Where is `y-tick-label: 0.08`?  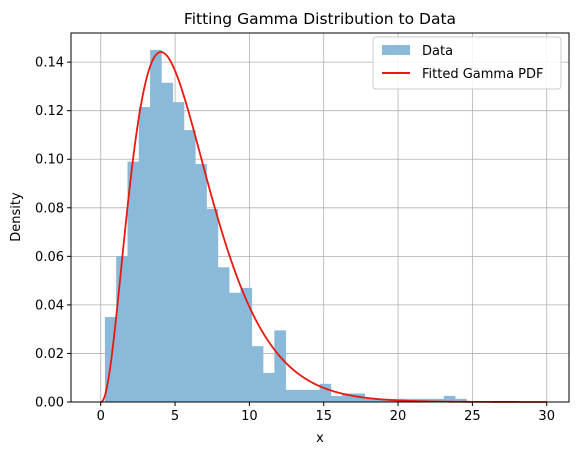 y-tick-label: 0.08 is located at coordinates (49, 208).